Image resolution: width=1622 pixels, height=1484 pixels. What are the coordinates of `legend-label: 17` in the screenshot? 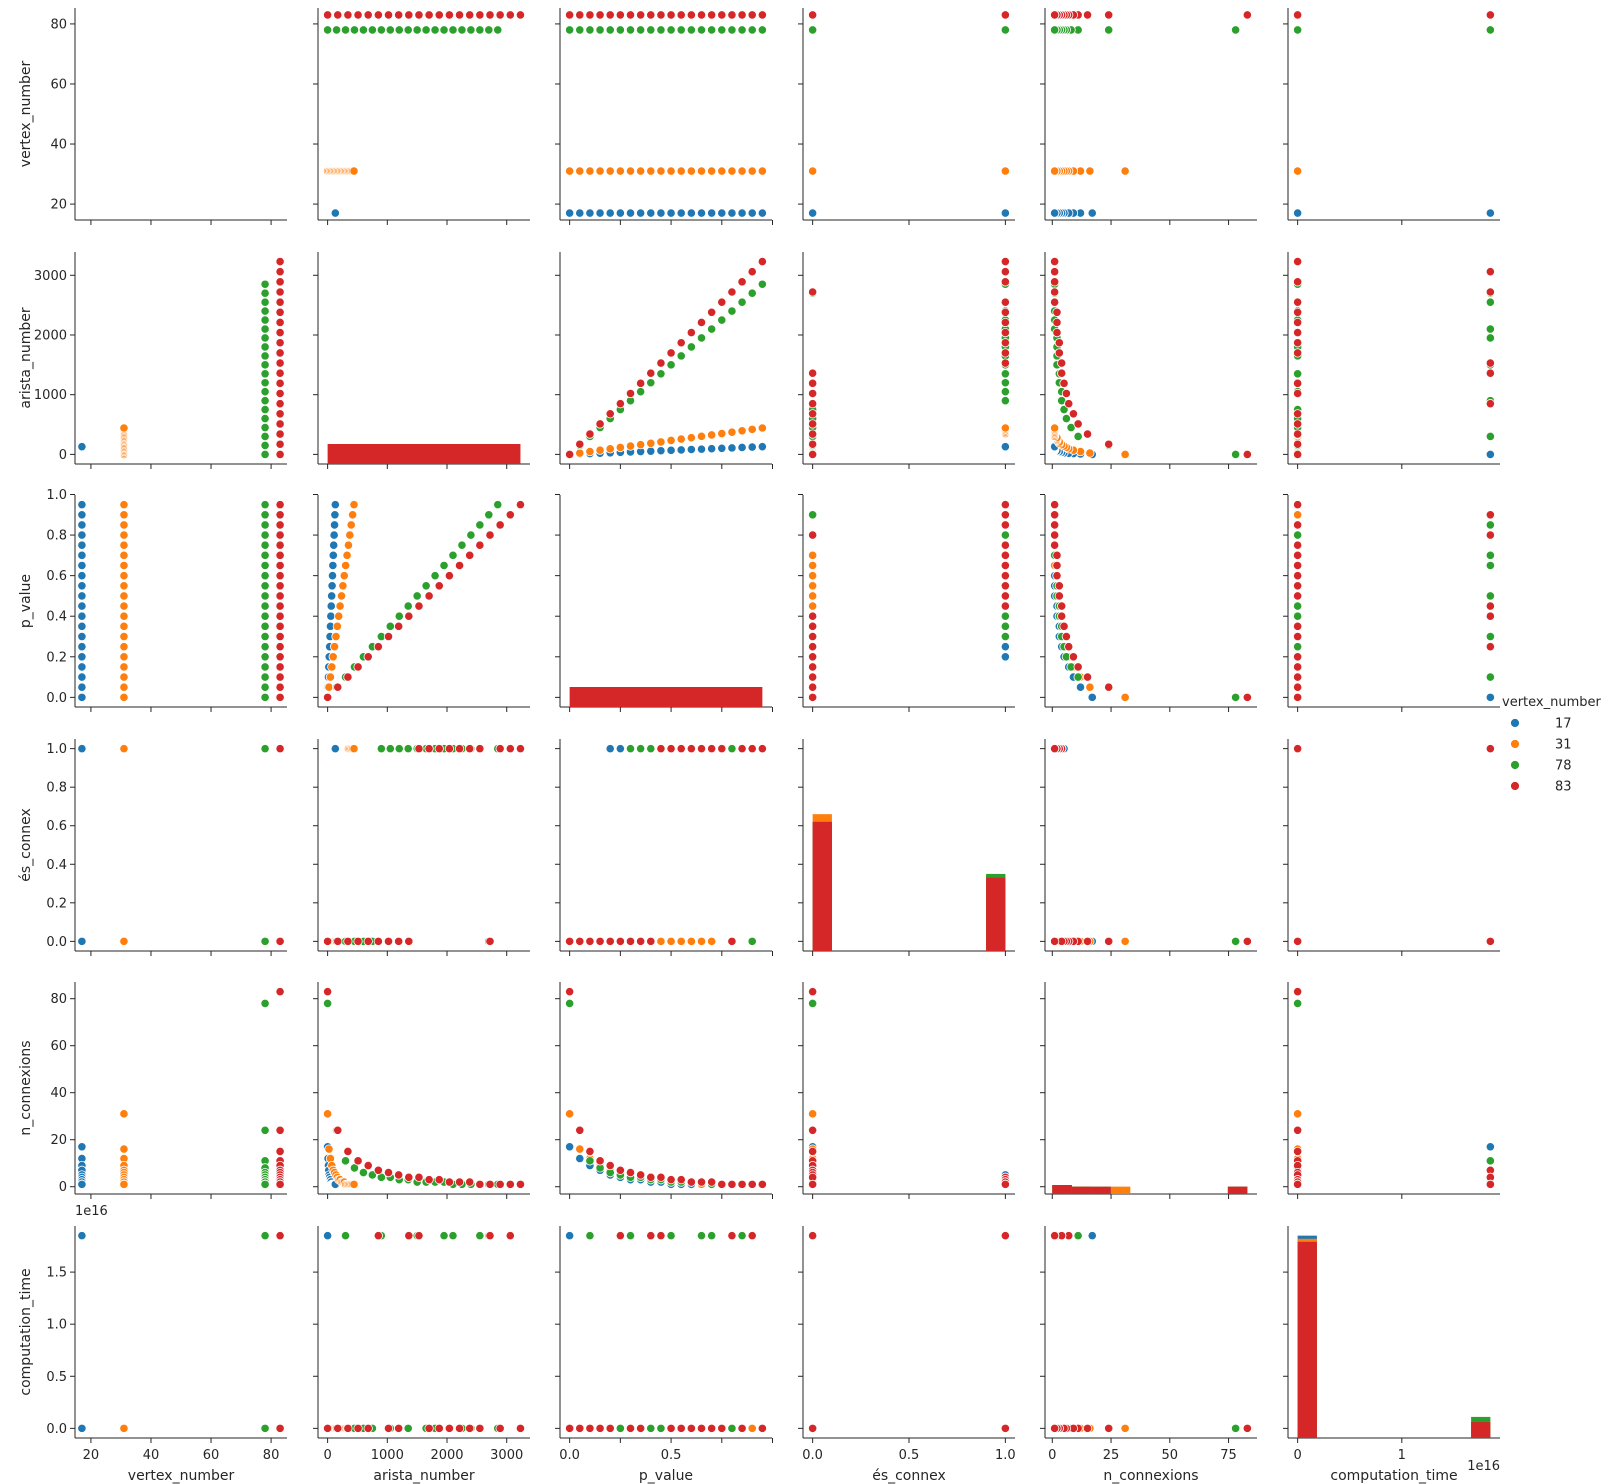 It's located at (1563, 724).